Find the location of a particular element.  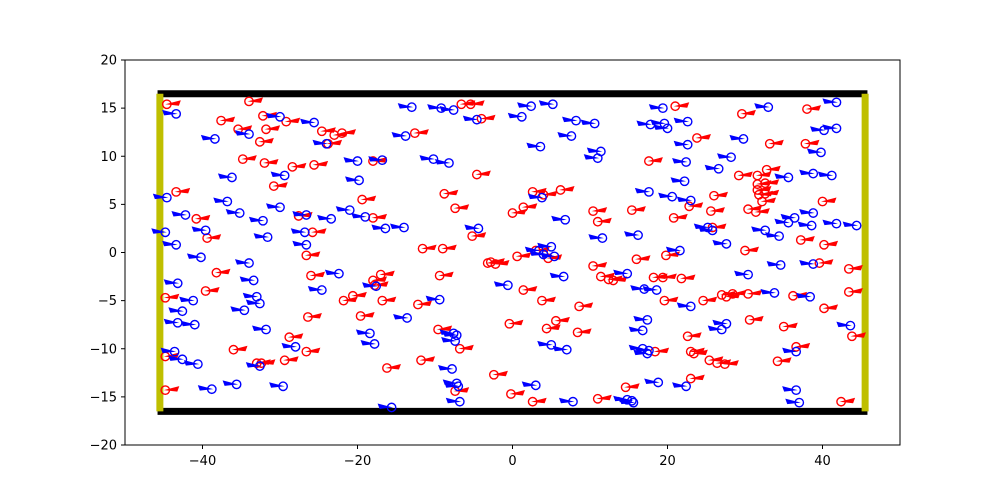

x-tick-label: −40 is located at coordinates (202, 461).